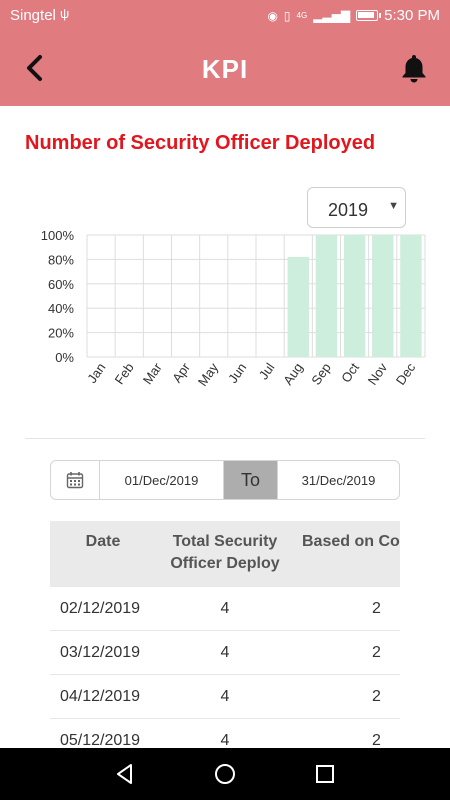 This screenshot has height=800, width=450. I want to click on x-tick-label: Sep, so click(321, 374).